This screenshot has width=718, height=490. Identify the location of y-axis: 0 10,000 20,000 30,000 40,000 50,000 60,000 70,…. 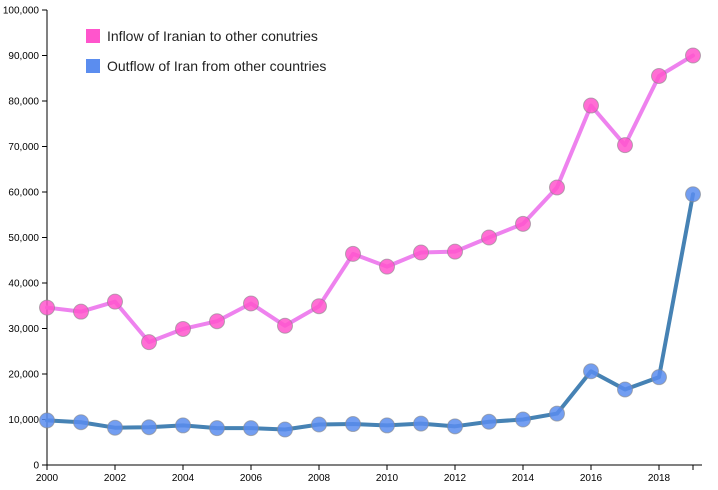
(25, 239).